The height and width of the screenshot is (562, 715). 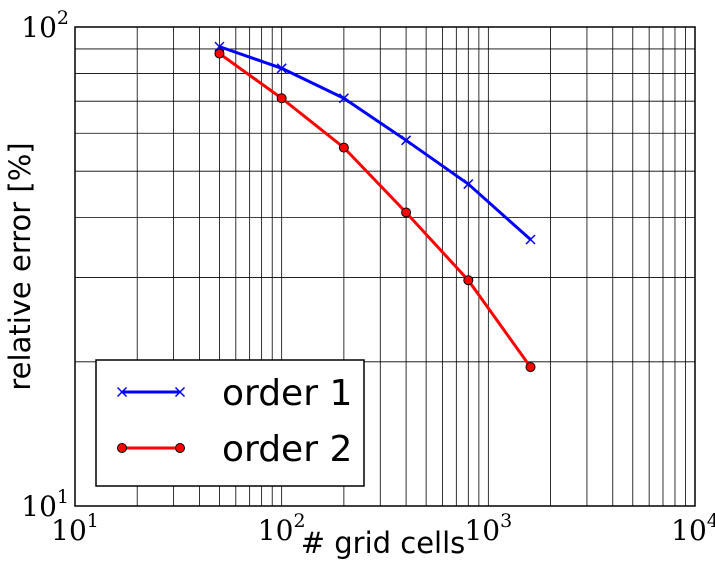 What do you see at coordinates (287, 449) in the screenshot?
I see `legend-label-order-2: order 2` at bounding box center [287, 449].